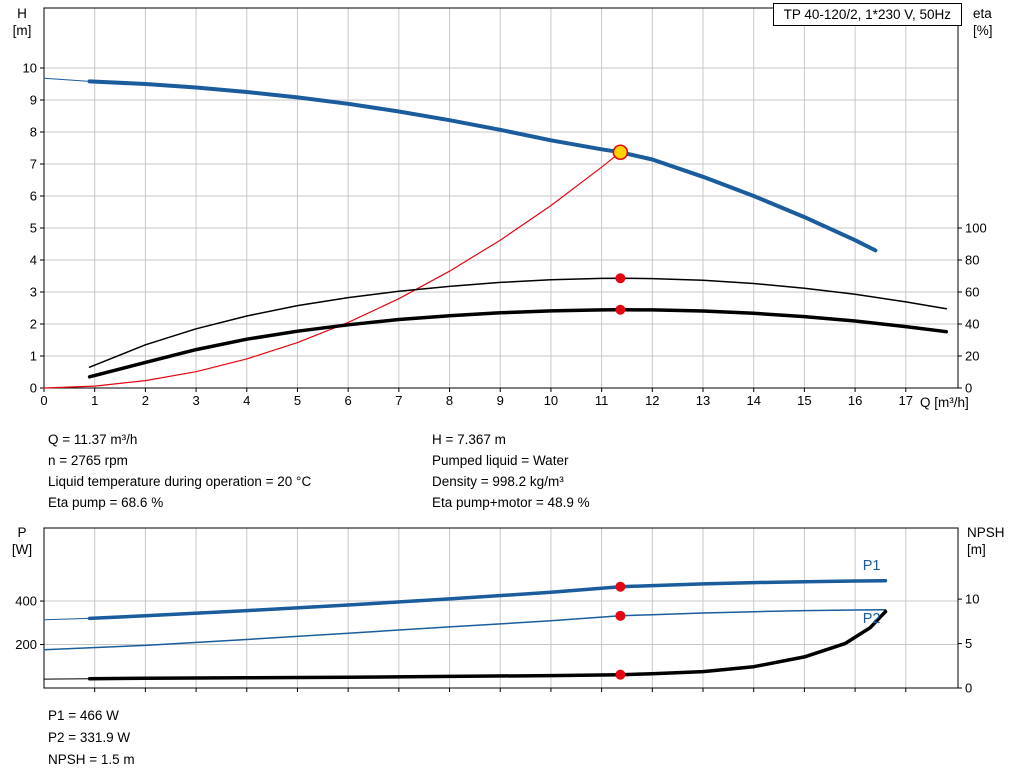 The width and height of the screenshot is (1024, 781). I want to click on tick-label: 100, so click(976, 228).